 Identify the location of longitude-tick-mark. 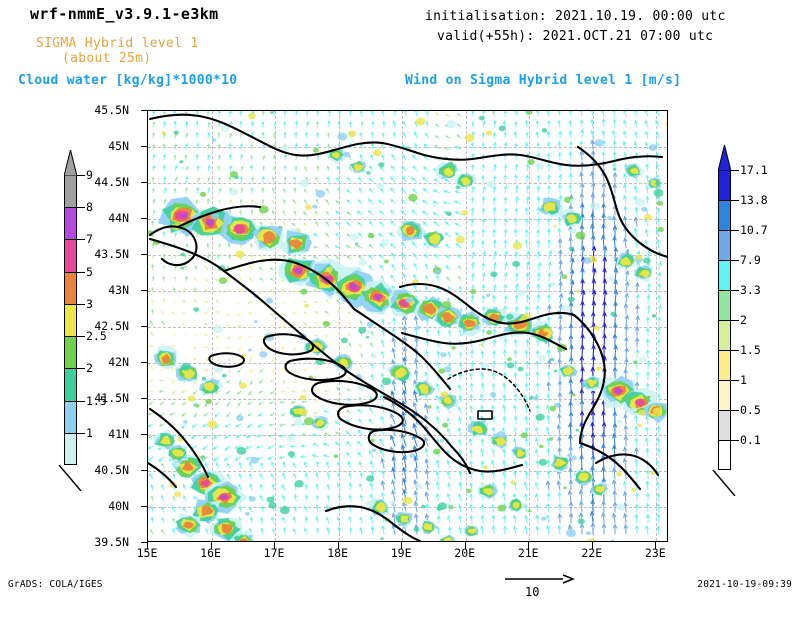
(656, 545).